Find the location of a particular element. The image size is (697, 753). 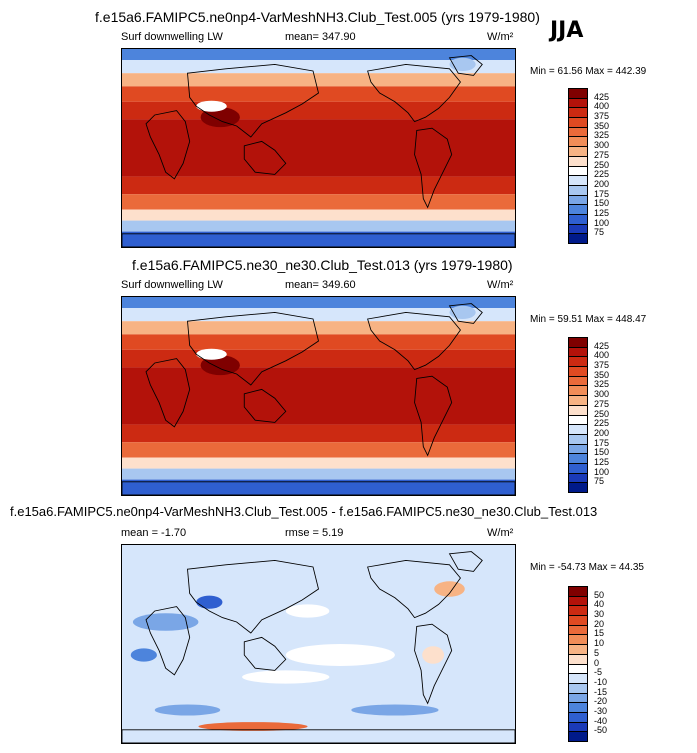

colorbar-tick-label: -50 is located at coordinates (601, 730).